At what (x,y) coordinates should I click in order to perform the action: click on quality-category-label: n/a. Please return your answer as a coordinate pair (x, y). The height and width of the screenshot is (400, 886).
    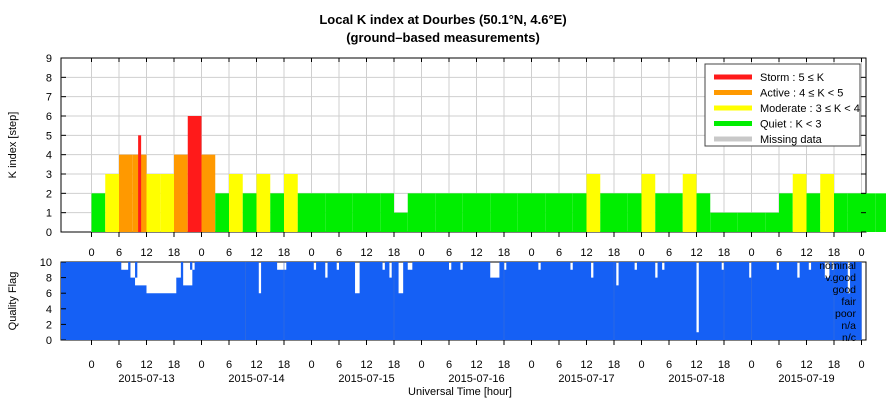
    Looking at the image, I should click on (848, 326).